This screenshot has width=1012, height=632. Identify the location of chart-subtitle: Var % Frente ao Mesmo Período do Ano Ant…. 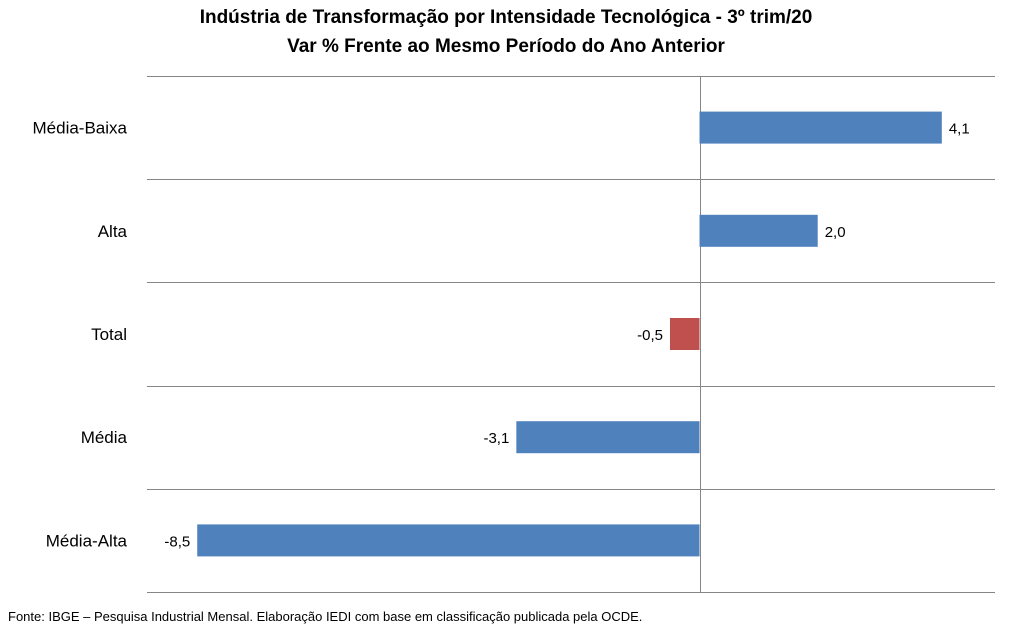
(506, 46).